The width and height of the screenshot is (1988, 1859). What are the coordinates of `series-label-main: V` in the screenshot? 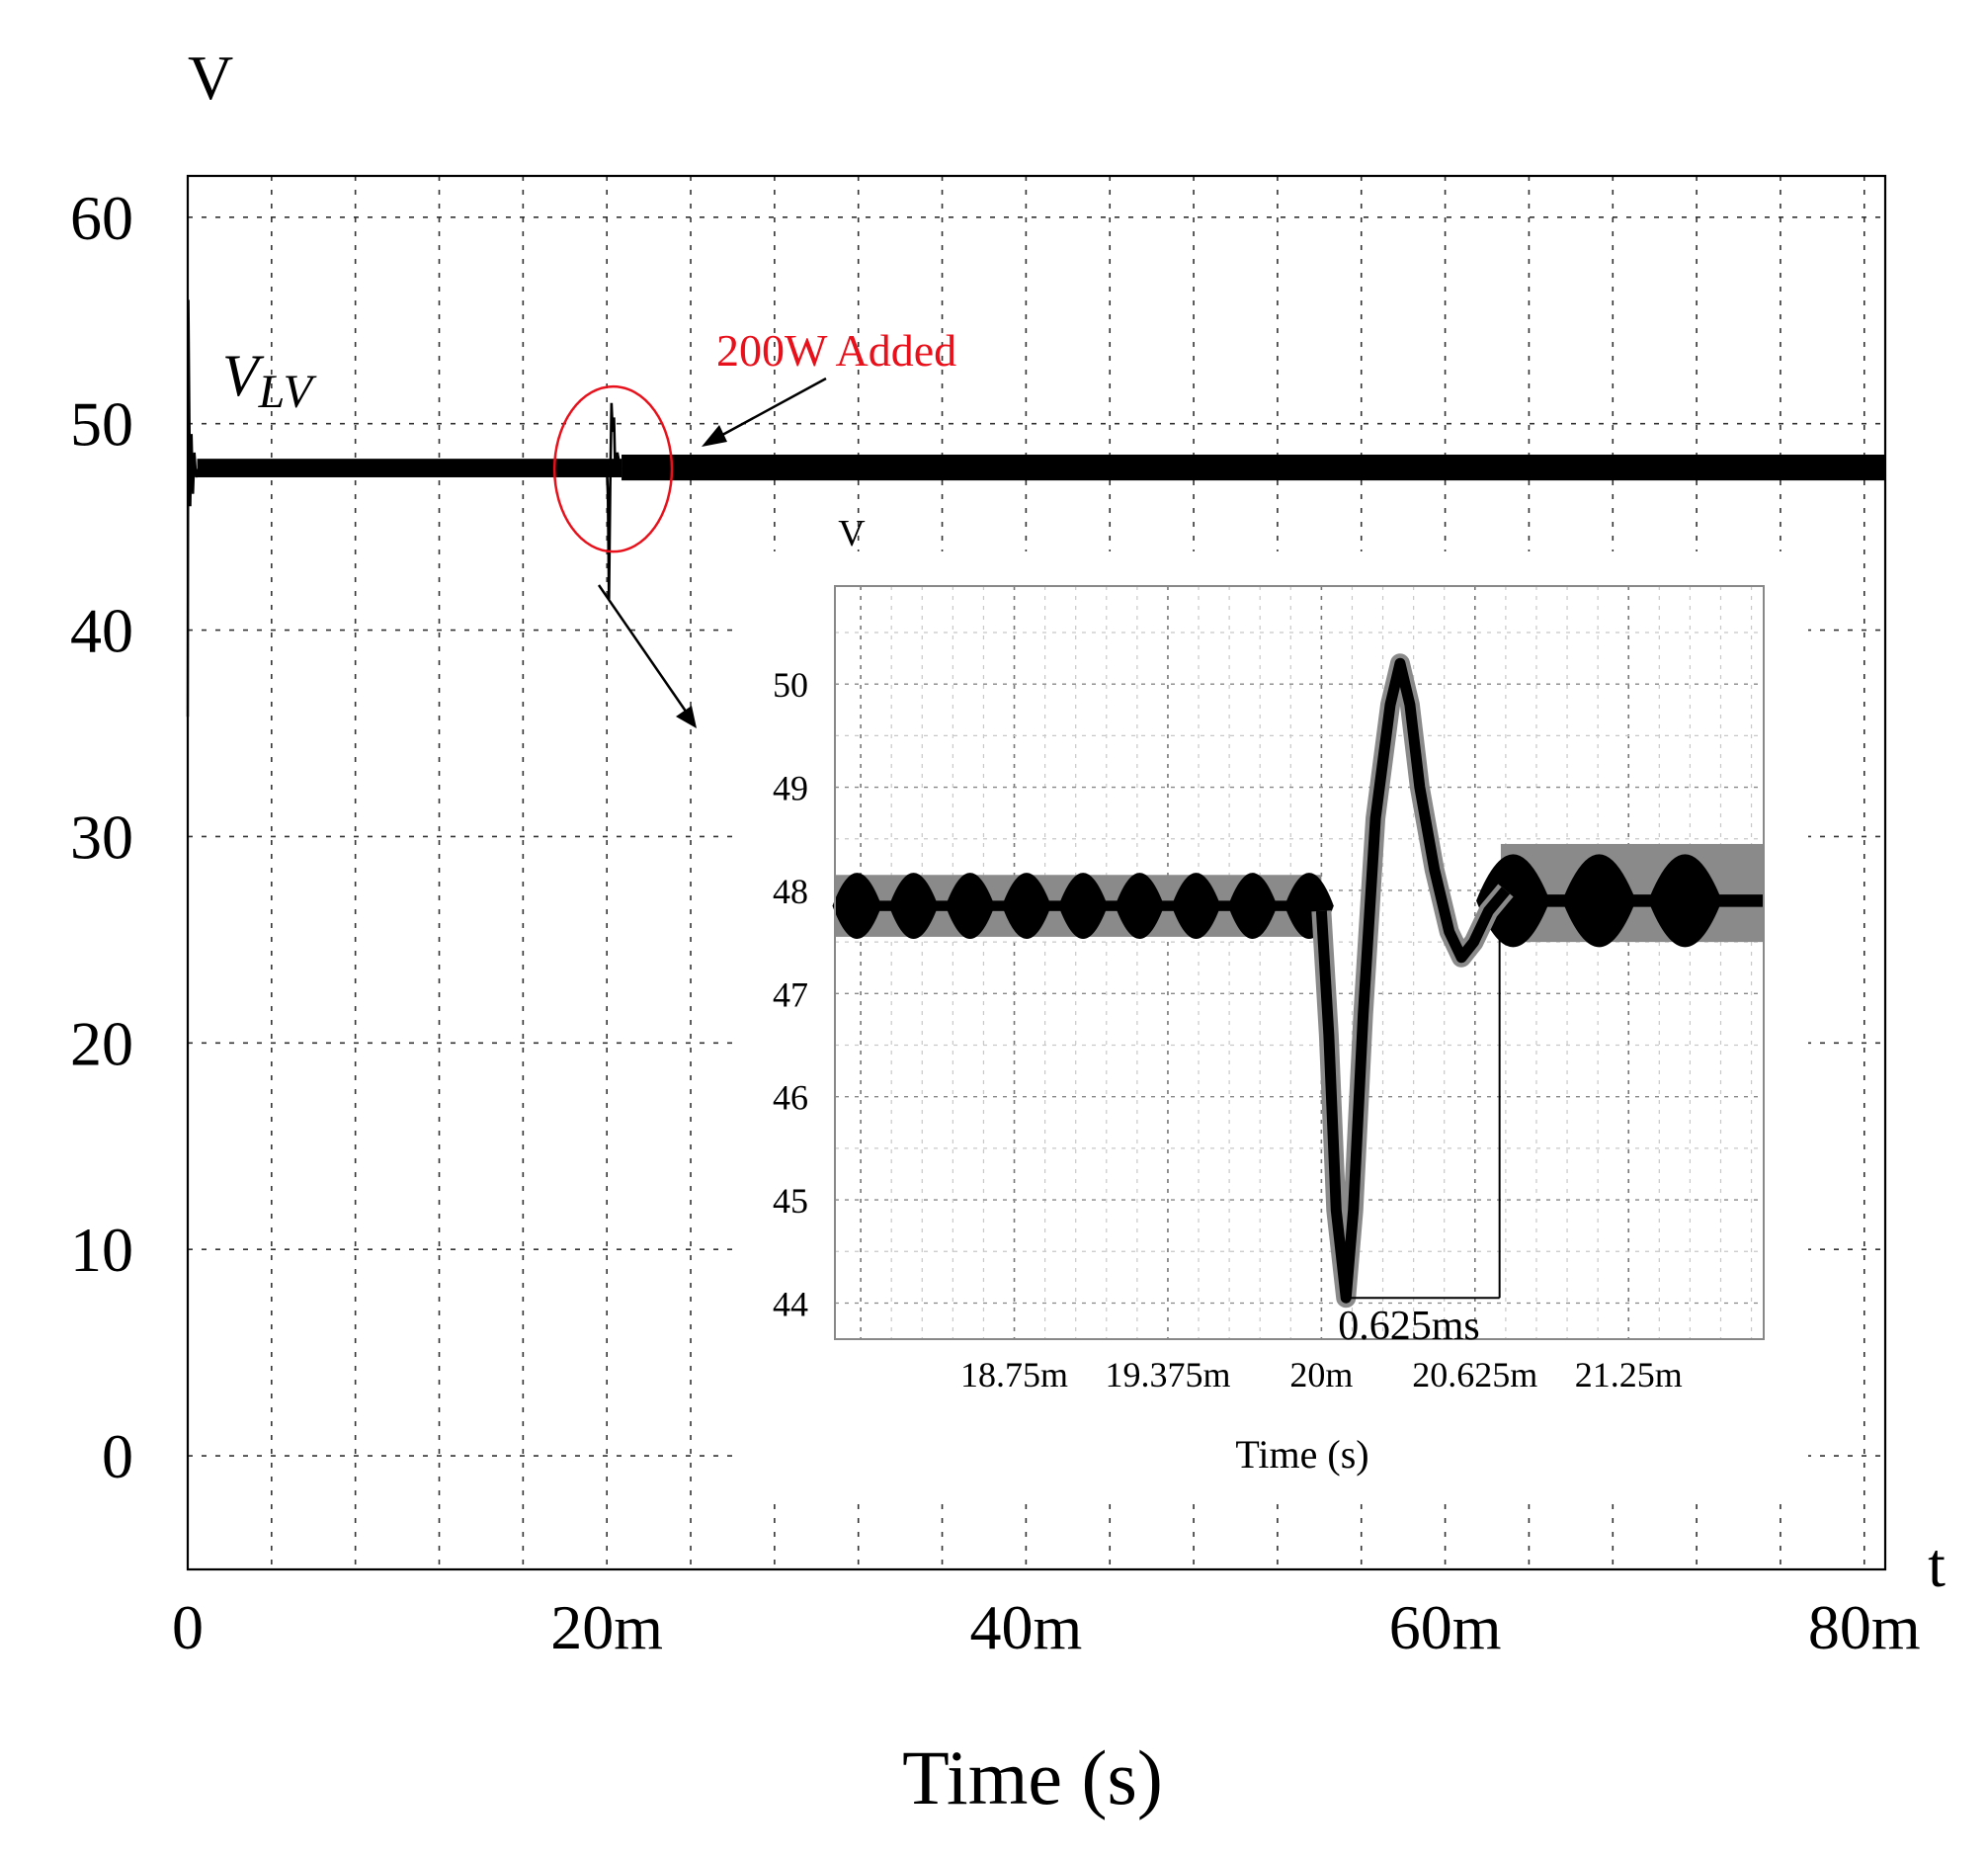 It's located at (243, 375).